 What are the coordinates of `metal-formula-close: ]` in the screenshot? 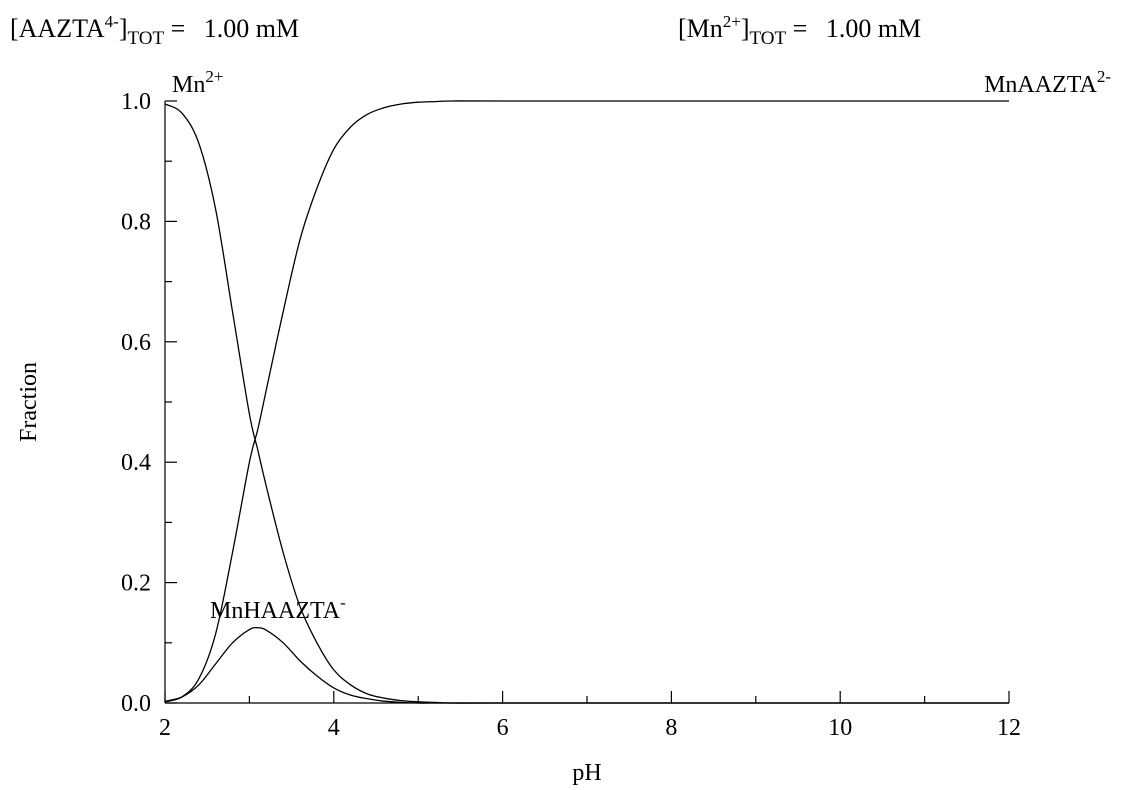 It's located at (745, 28).